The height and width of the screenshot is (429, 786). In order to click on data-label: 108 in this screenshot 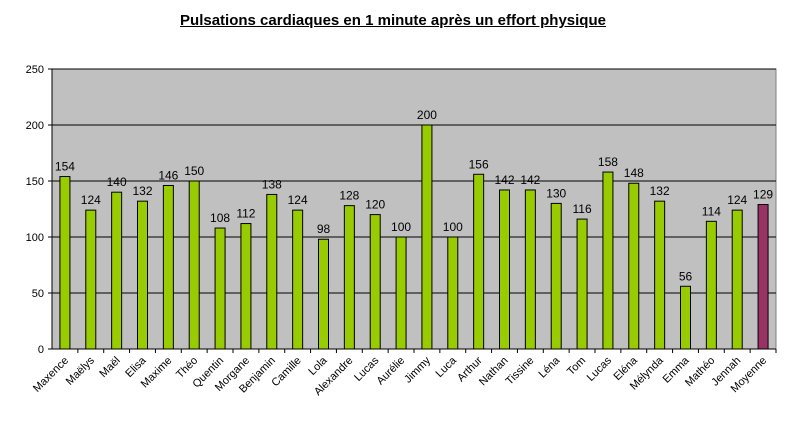, I will do `click(220, 218)`.